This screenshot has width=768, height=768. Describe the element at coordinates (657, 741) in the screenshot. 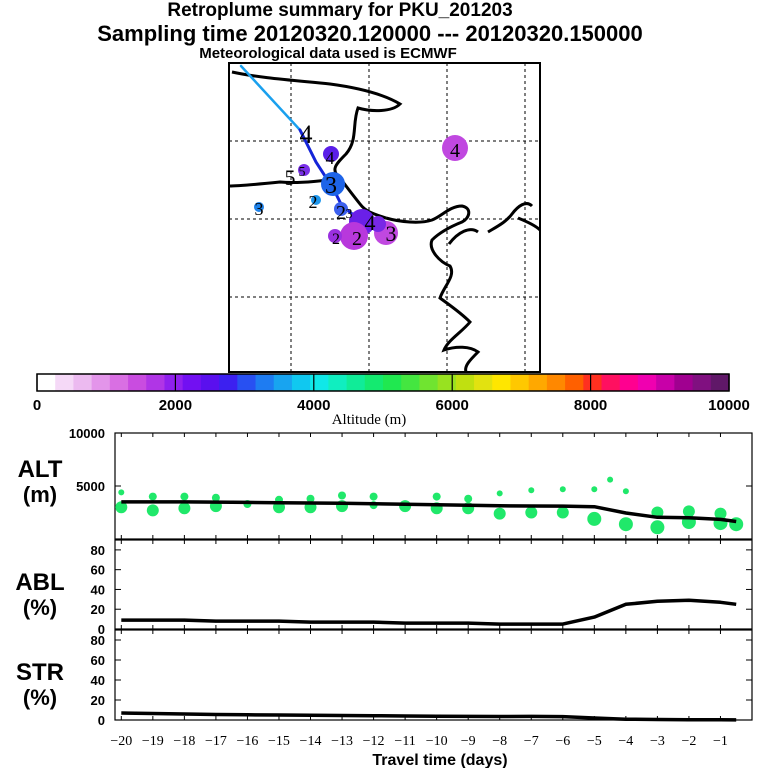

I see `x-tick-label: −3` at that location.